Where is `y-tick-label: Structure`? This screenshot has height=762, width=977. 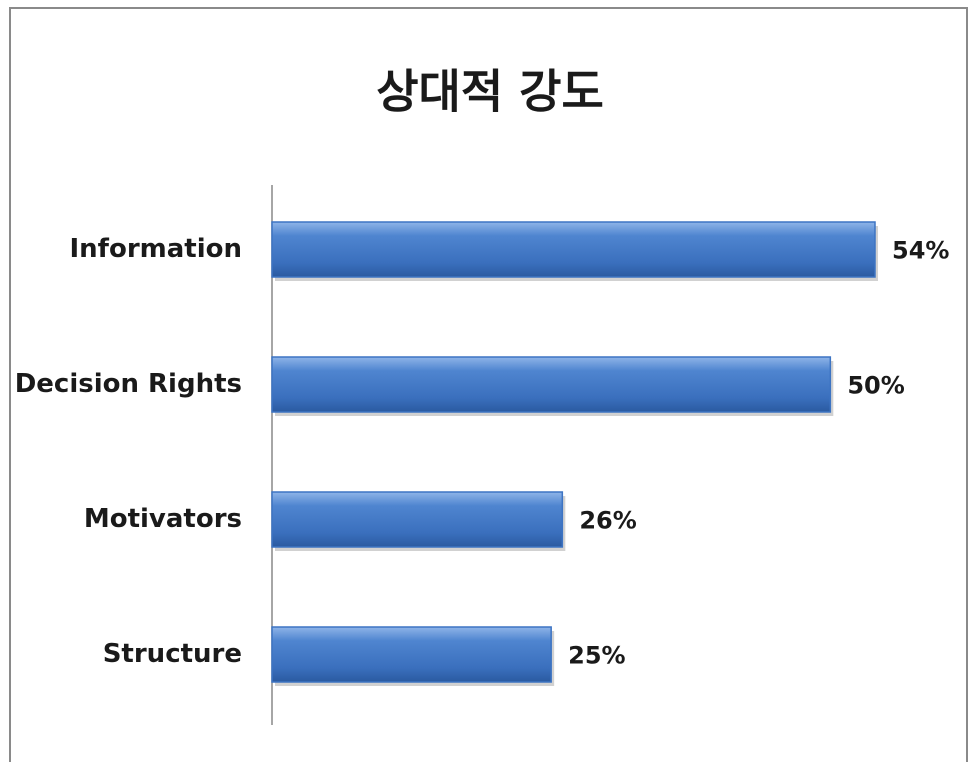
y-tick-label: Structure is located at coordinates (172, 654).